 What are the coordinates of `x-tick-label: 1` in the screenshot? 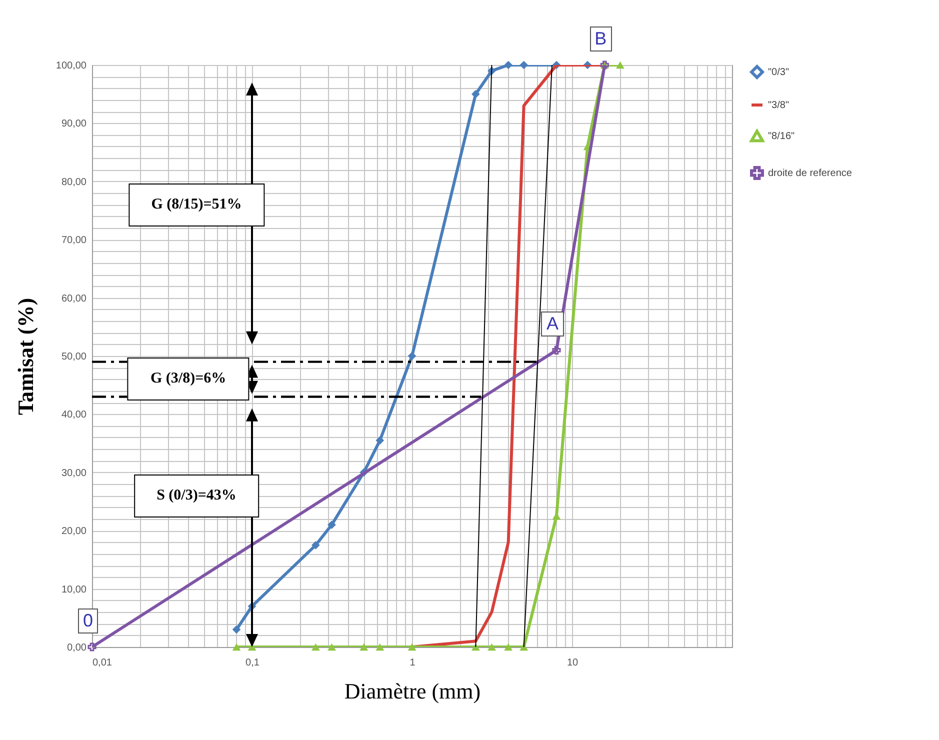 It's located at (413, 663).